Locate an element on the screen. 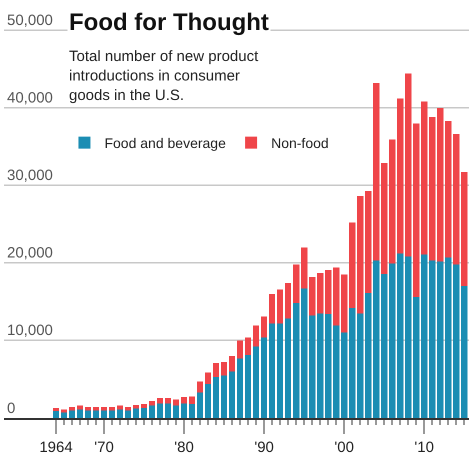  legend-label: Food and beverage is located at coordinates (165, 143).